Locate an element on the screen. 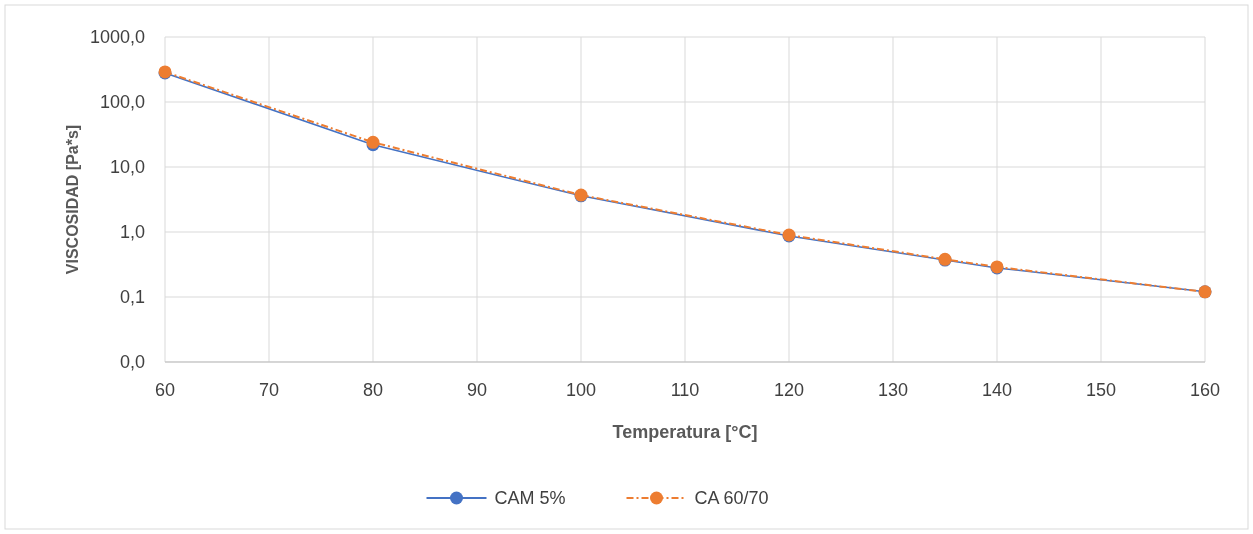  y-tick-label: 1000,0 is located at coordinates (117, 37).